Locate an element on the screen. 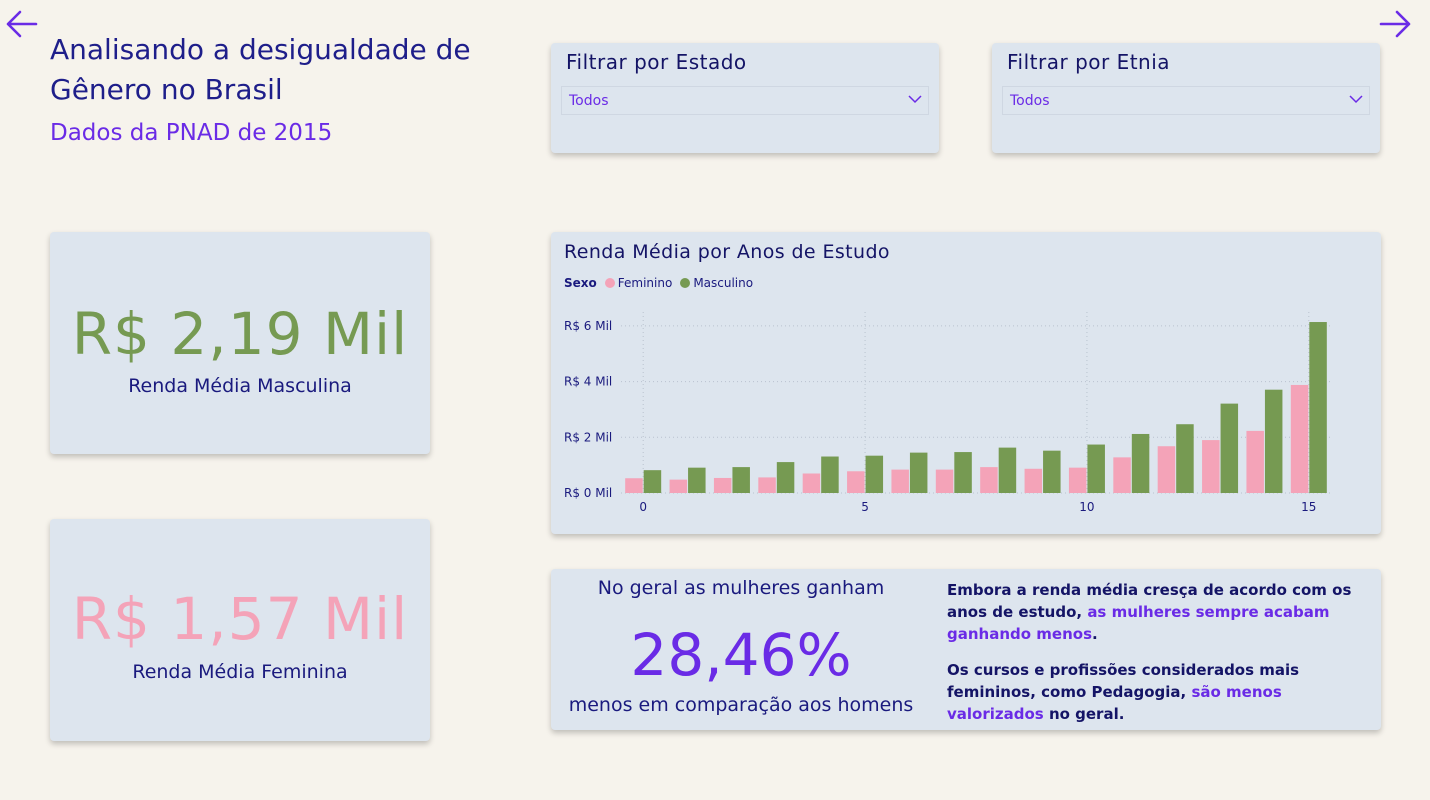  x-tick-label: 0 is located at coordinates (643, 507).